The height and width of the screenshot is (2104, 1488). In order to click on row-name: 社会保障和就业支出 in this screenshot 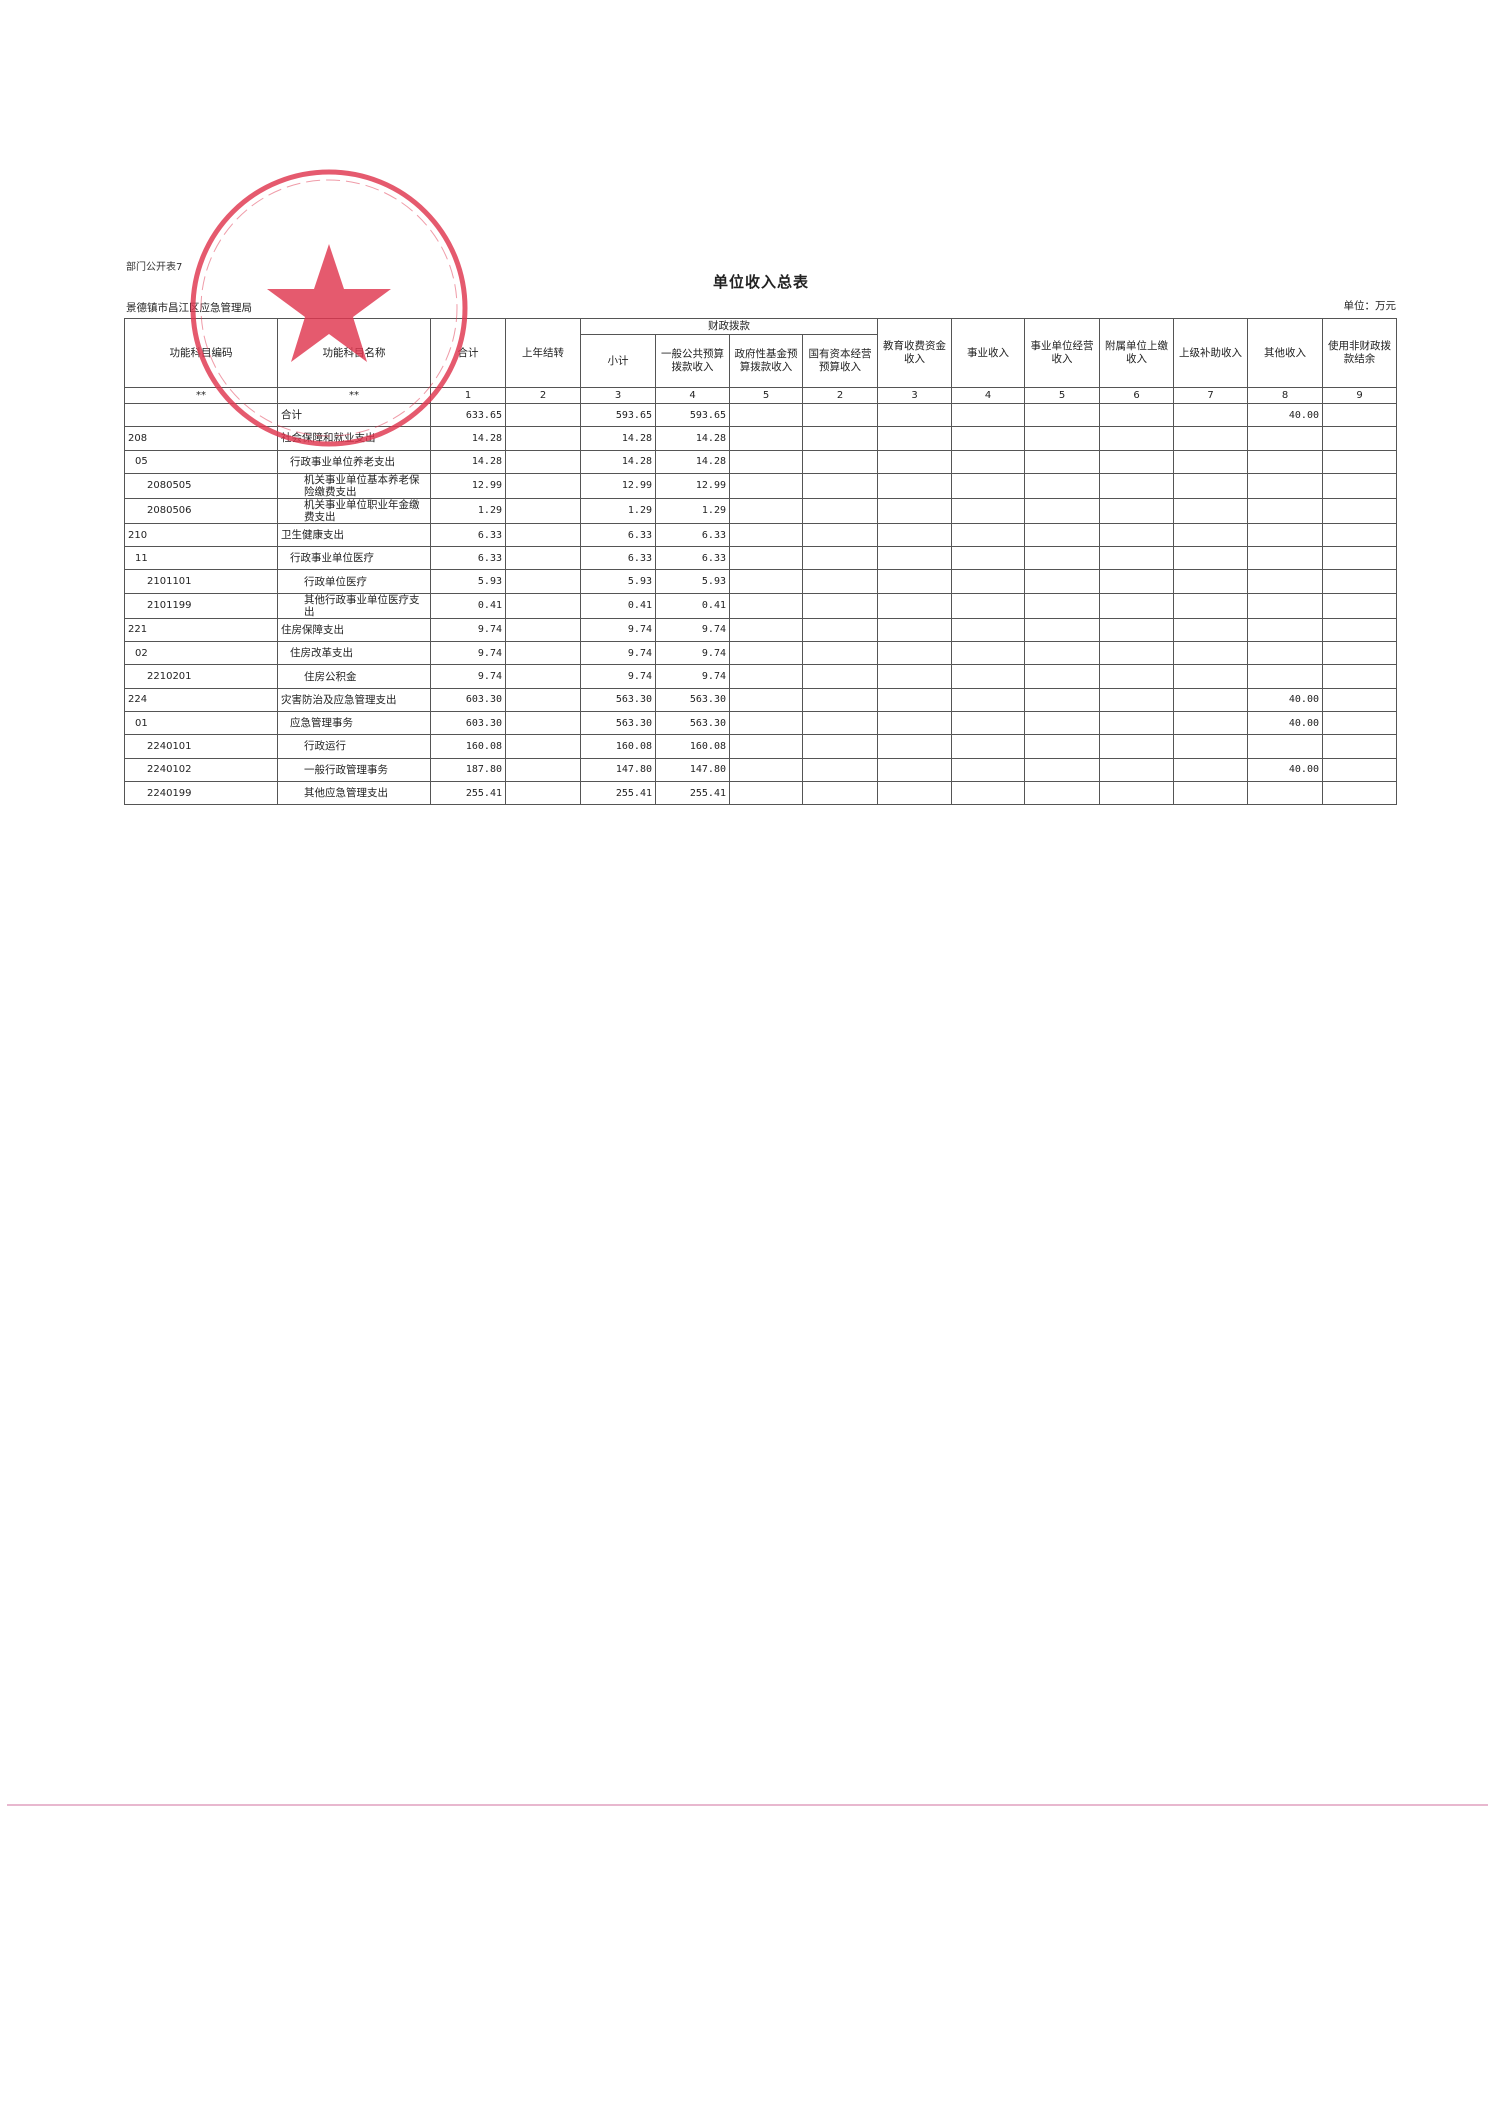, I will do `click(354, 438)`.